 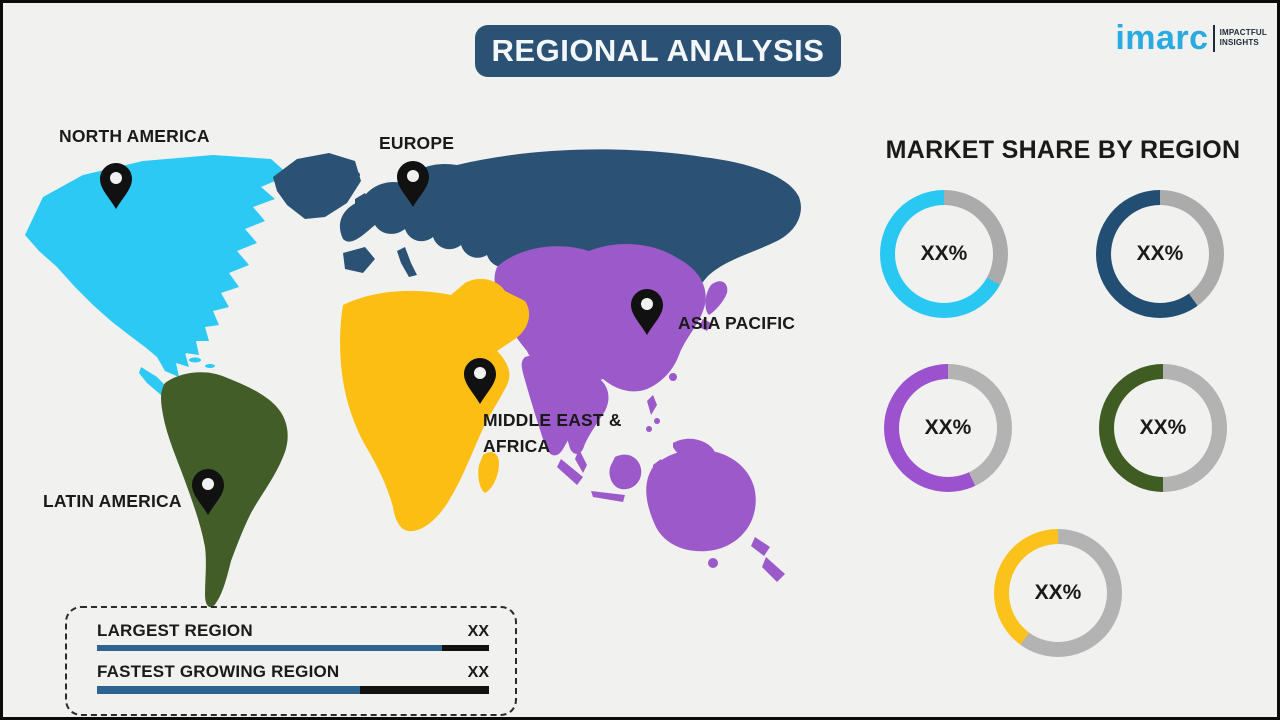 What do you see at coordinates (116, 186) in the screenshot?
I see `pin-north-america` at bounding box center [116, 186].